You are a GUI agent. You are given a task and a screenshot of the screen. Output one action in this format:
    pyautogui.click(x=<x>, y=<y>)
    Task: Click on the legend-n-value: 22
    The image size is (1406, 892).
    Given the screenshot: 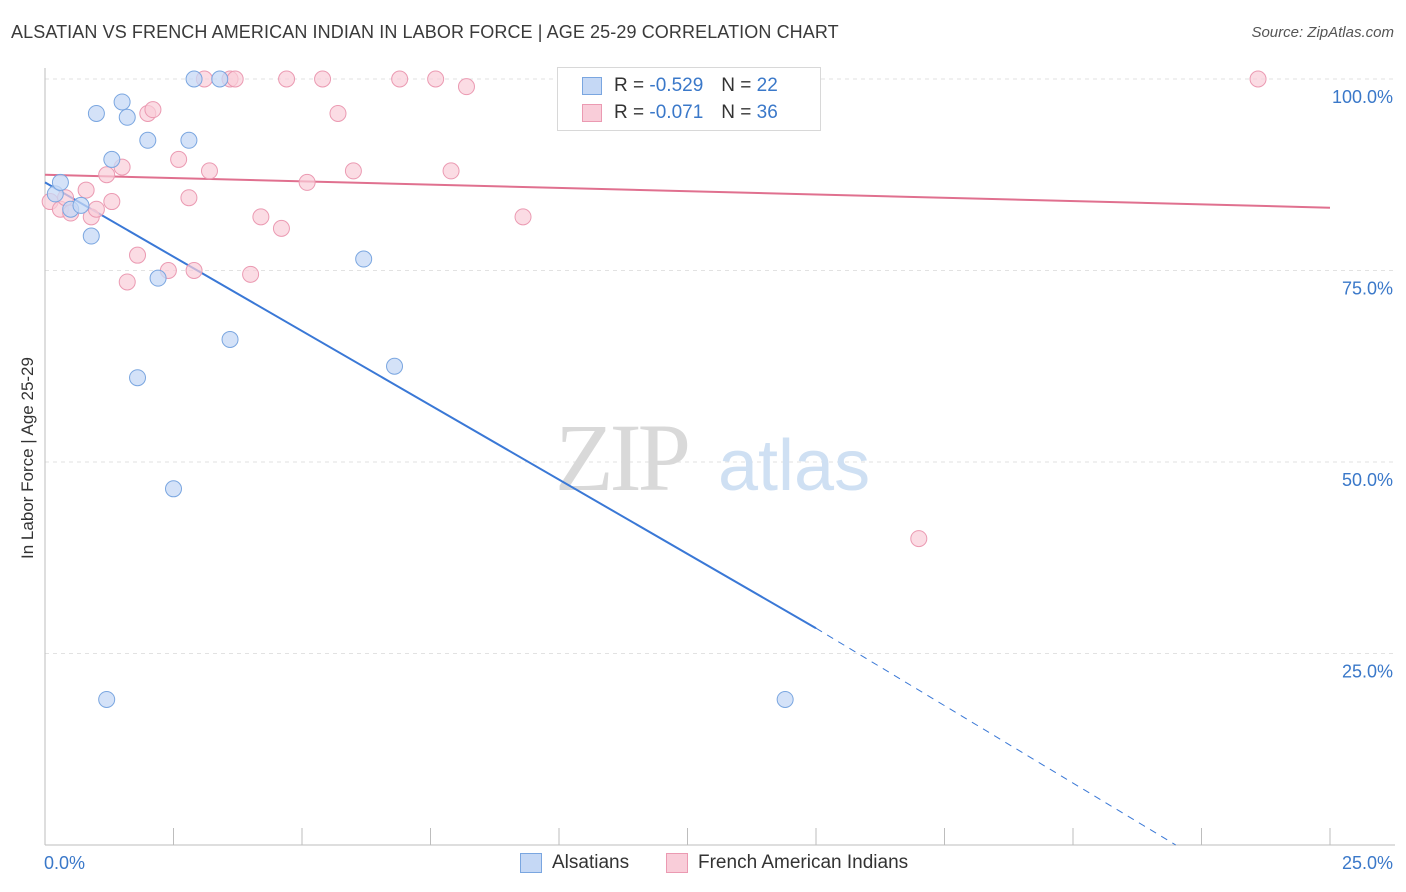 What is the action you would take?
    pyautogui.click(x=767, y=85)
    